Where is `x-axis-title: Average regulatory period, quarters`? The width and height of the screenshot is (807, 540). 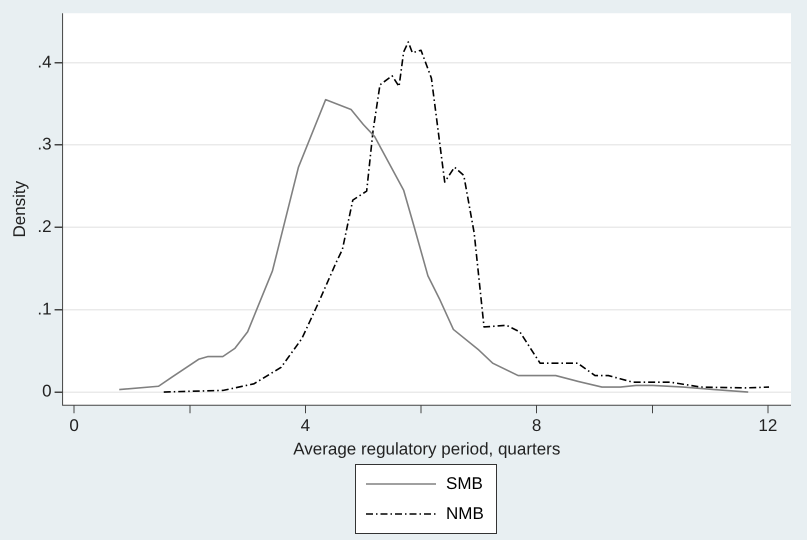 x-axis-title: Average regulatory period, quarters is located at coordinates (426, 448).